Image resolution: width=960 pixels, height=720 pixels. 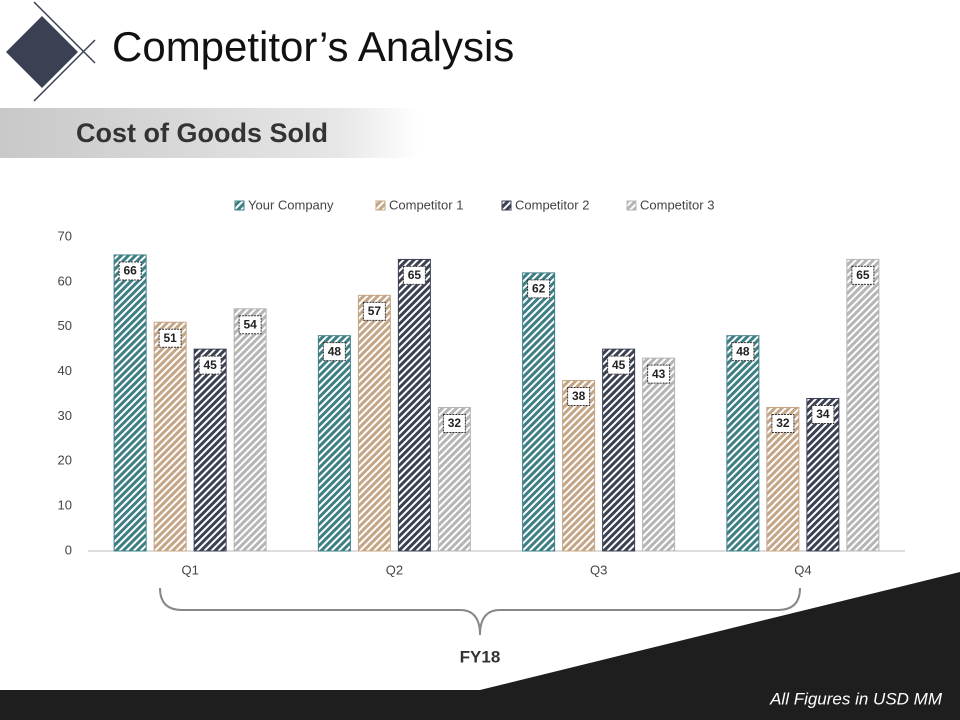 I want to click on value-label: 57, so click(x=375, y=311).